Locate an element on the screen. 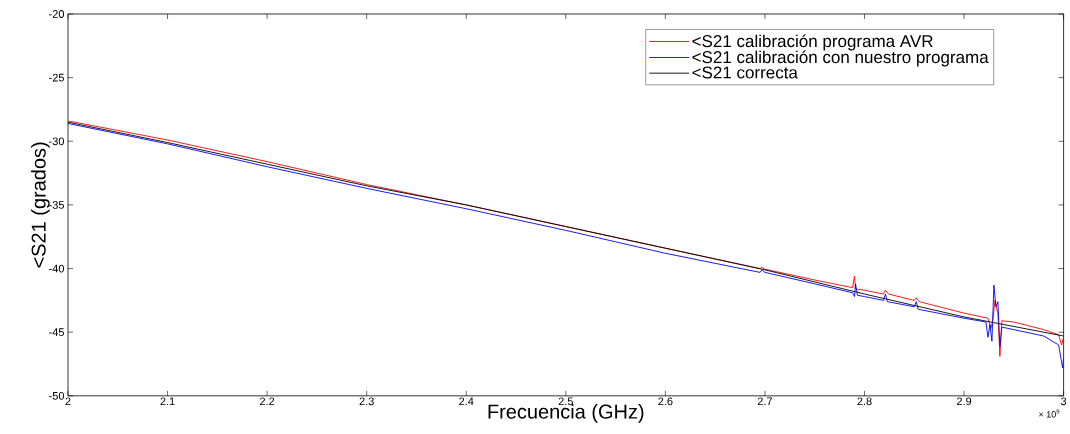 This screenshot has width=1070, height=434. y-tick-label: -45 is located at coordinates (56, 332).